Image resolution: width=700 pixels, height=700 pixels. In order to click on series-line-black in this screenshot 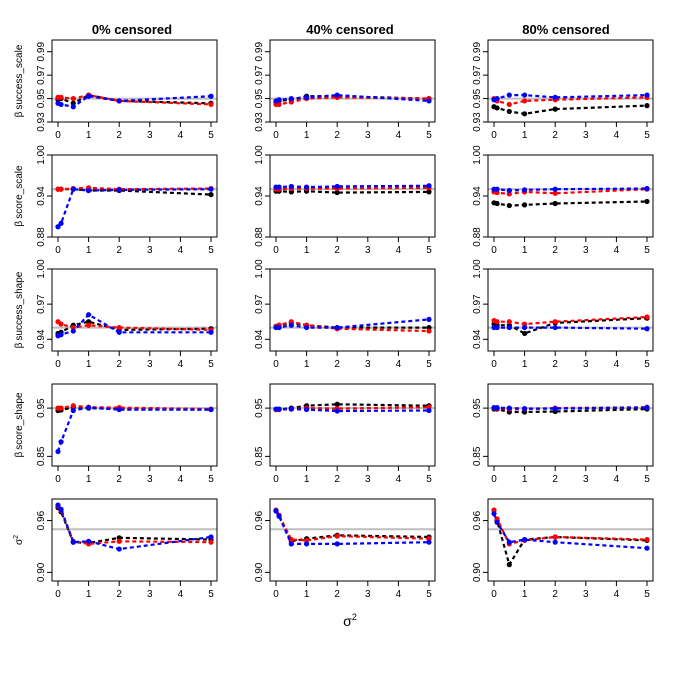, I will do `click(353, 192)`.